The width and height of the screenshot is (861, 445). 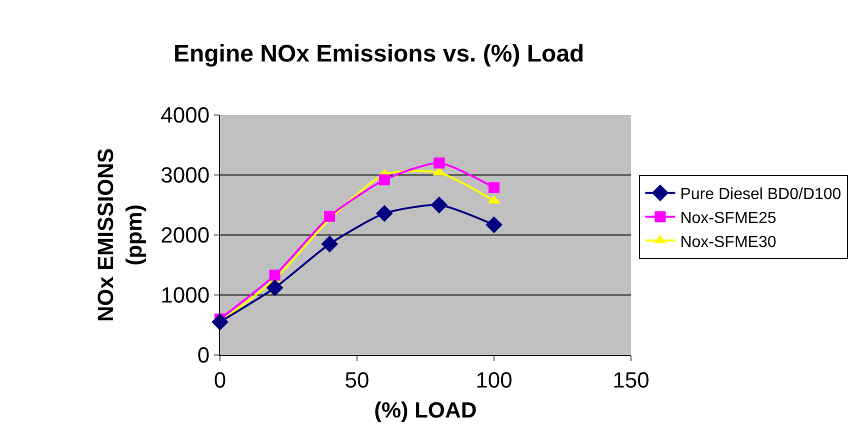 What do you see at coordinates (119, 235) in the screenshot?
I see `y-axis-title: NOx EMISSIONS (ppm)` at bounding box center [119, 235].